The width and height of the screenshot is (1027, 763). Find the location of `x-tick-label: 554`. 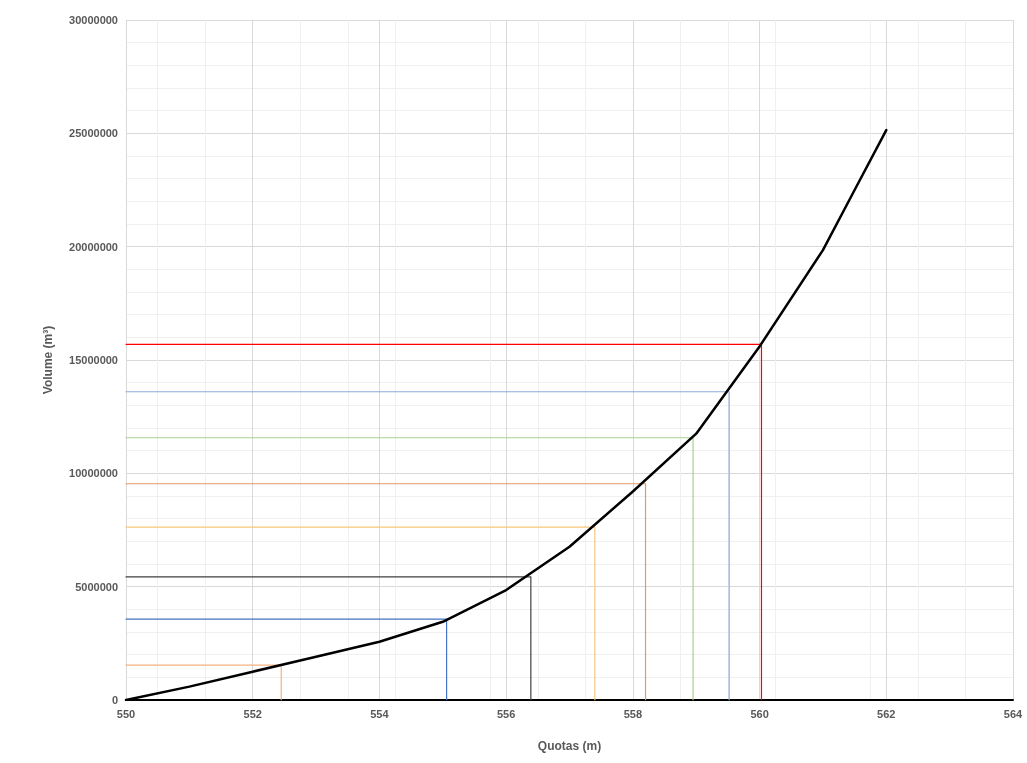

x-tick-label: 554 is located at coordinates (380, 713).